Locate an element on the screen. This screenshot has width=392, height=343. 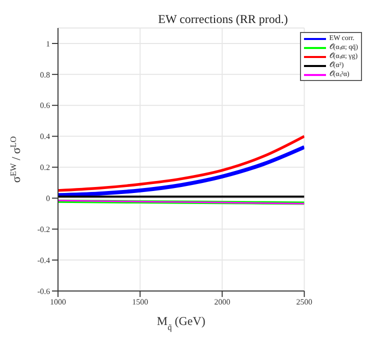
x-axis-title: M$_{q̃}$ (GeV) is located at coordinates (181, 323).